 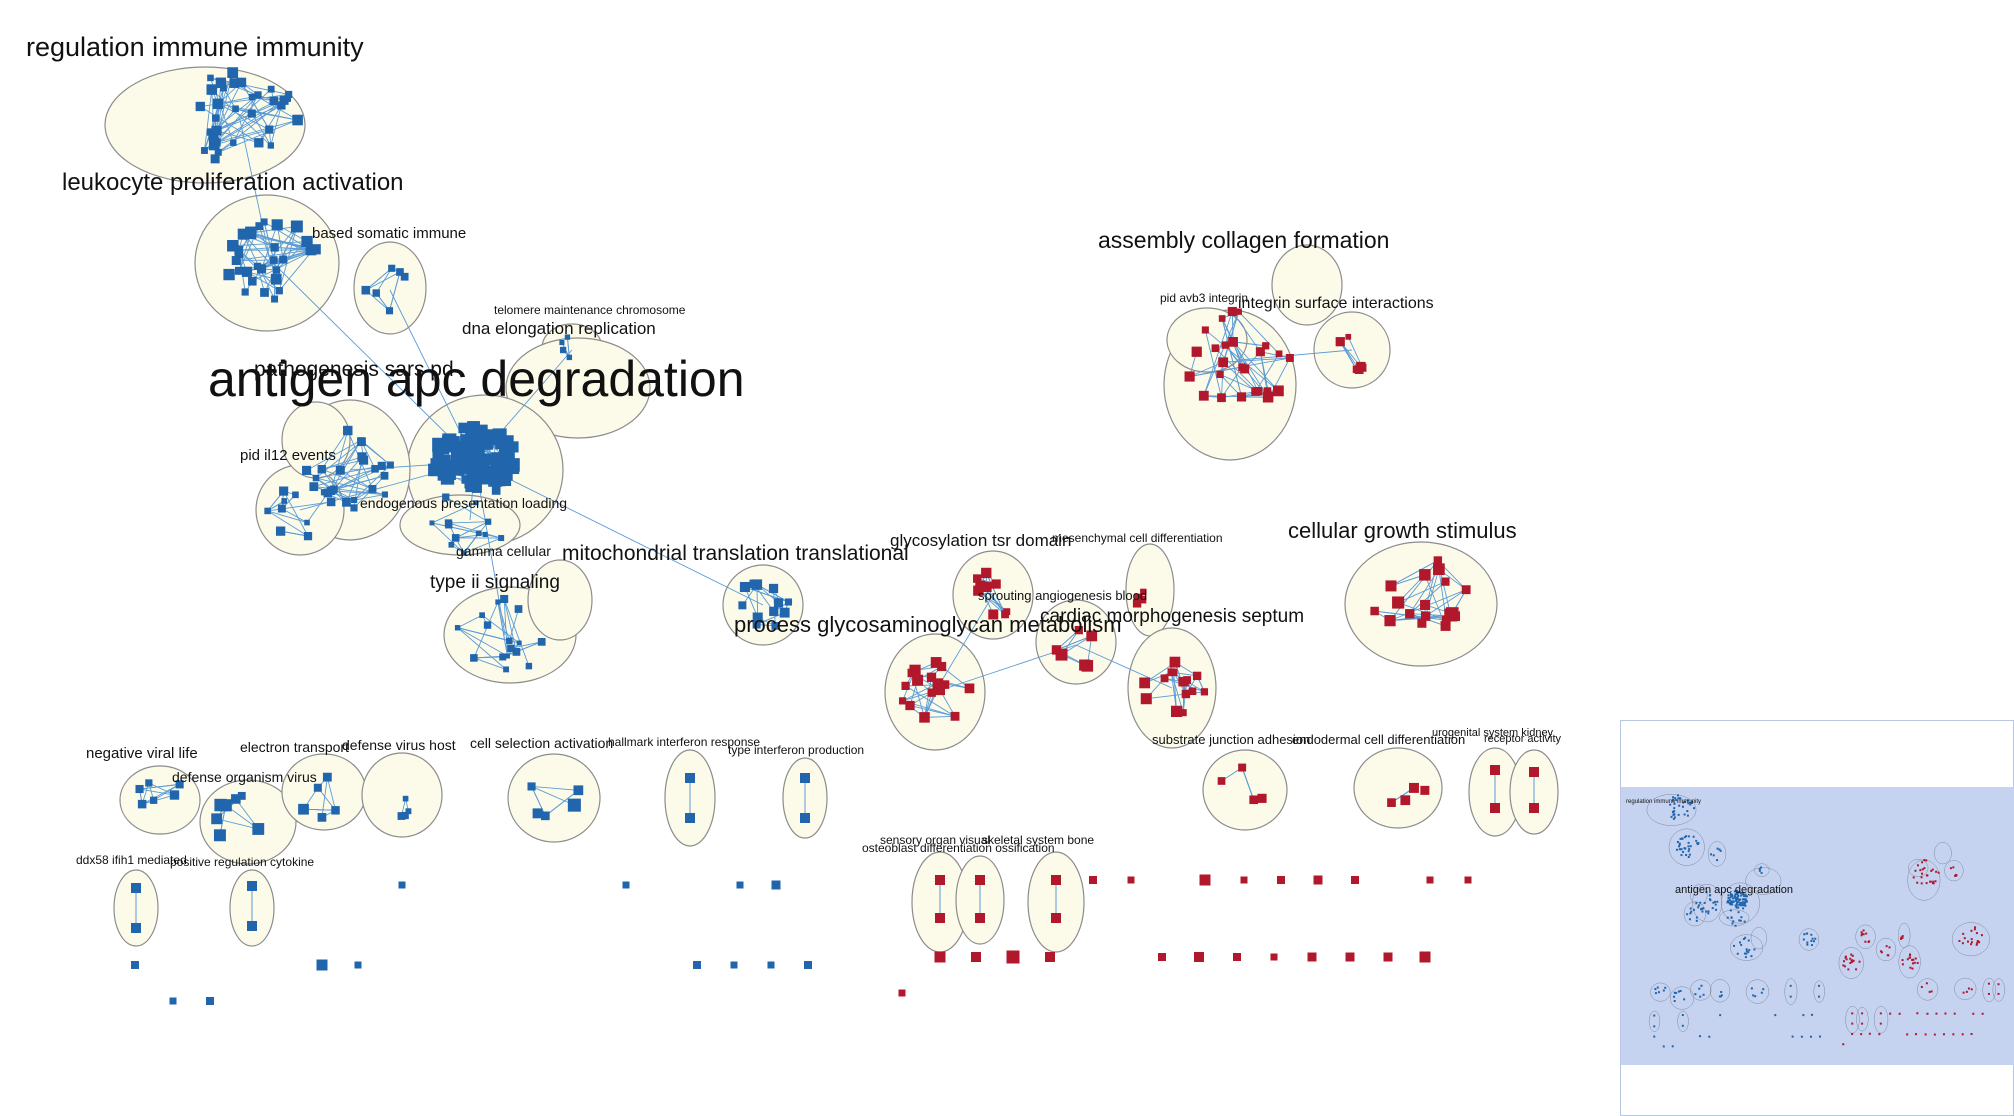 What do you see at coordinates (179, 784) in the screenshot?
I see `node-negative-viral` at bounding box center [179, 784].